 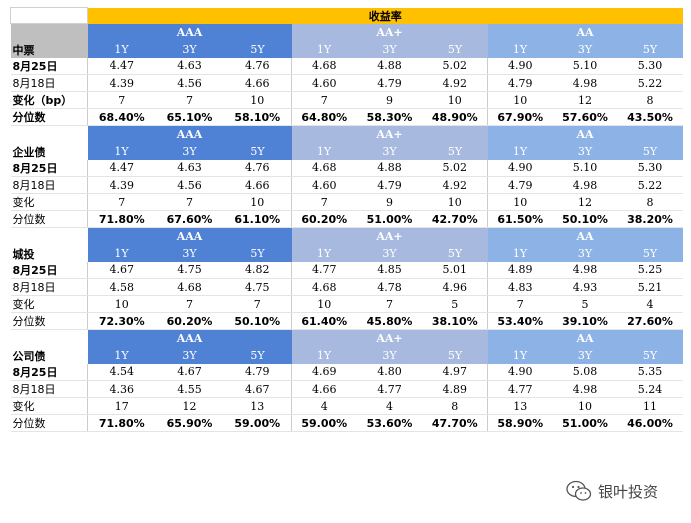 What do you see at coordinates (324, 185) in the screenshot?
I see `value-cell: 4.60` at bounding box center [324, 185].